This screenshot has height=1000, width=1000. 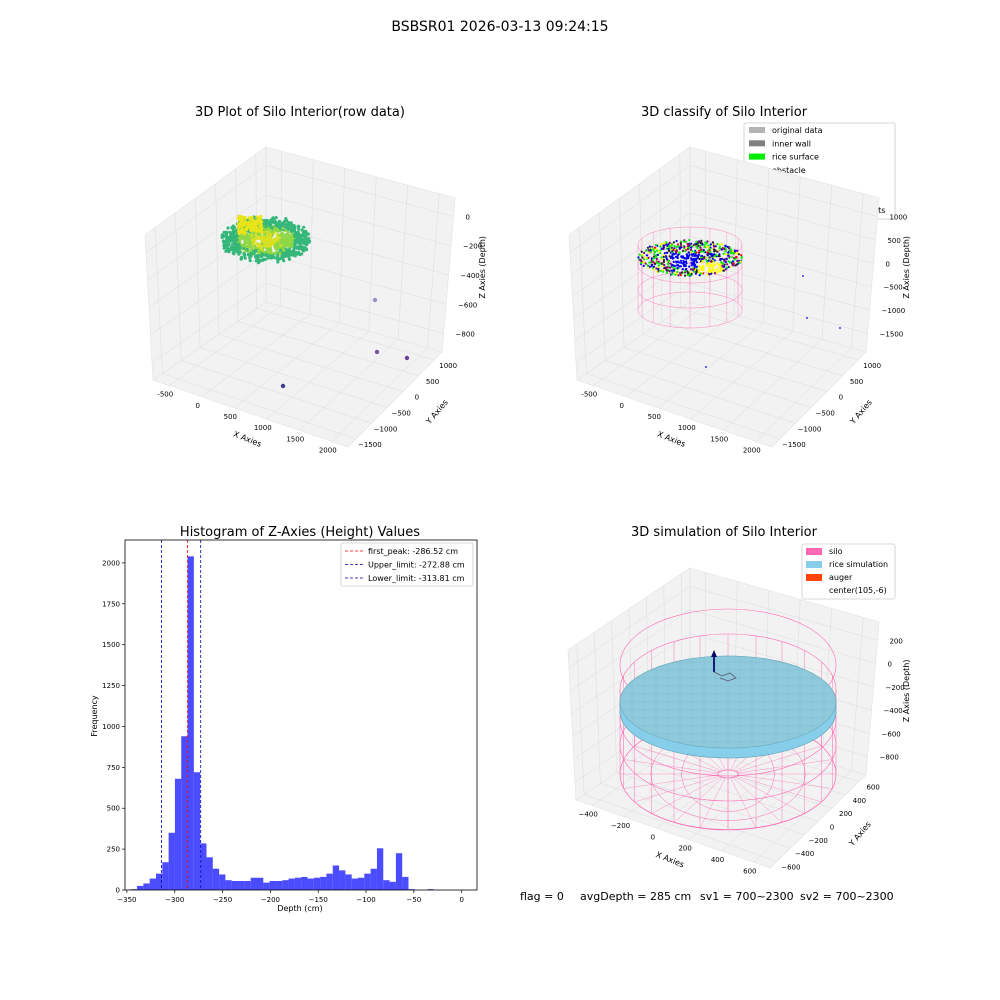 I want to click on classify-title: 3D classify of Silo Interior, so click(x=724, y=112).